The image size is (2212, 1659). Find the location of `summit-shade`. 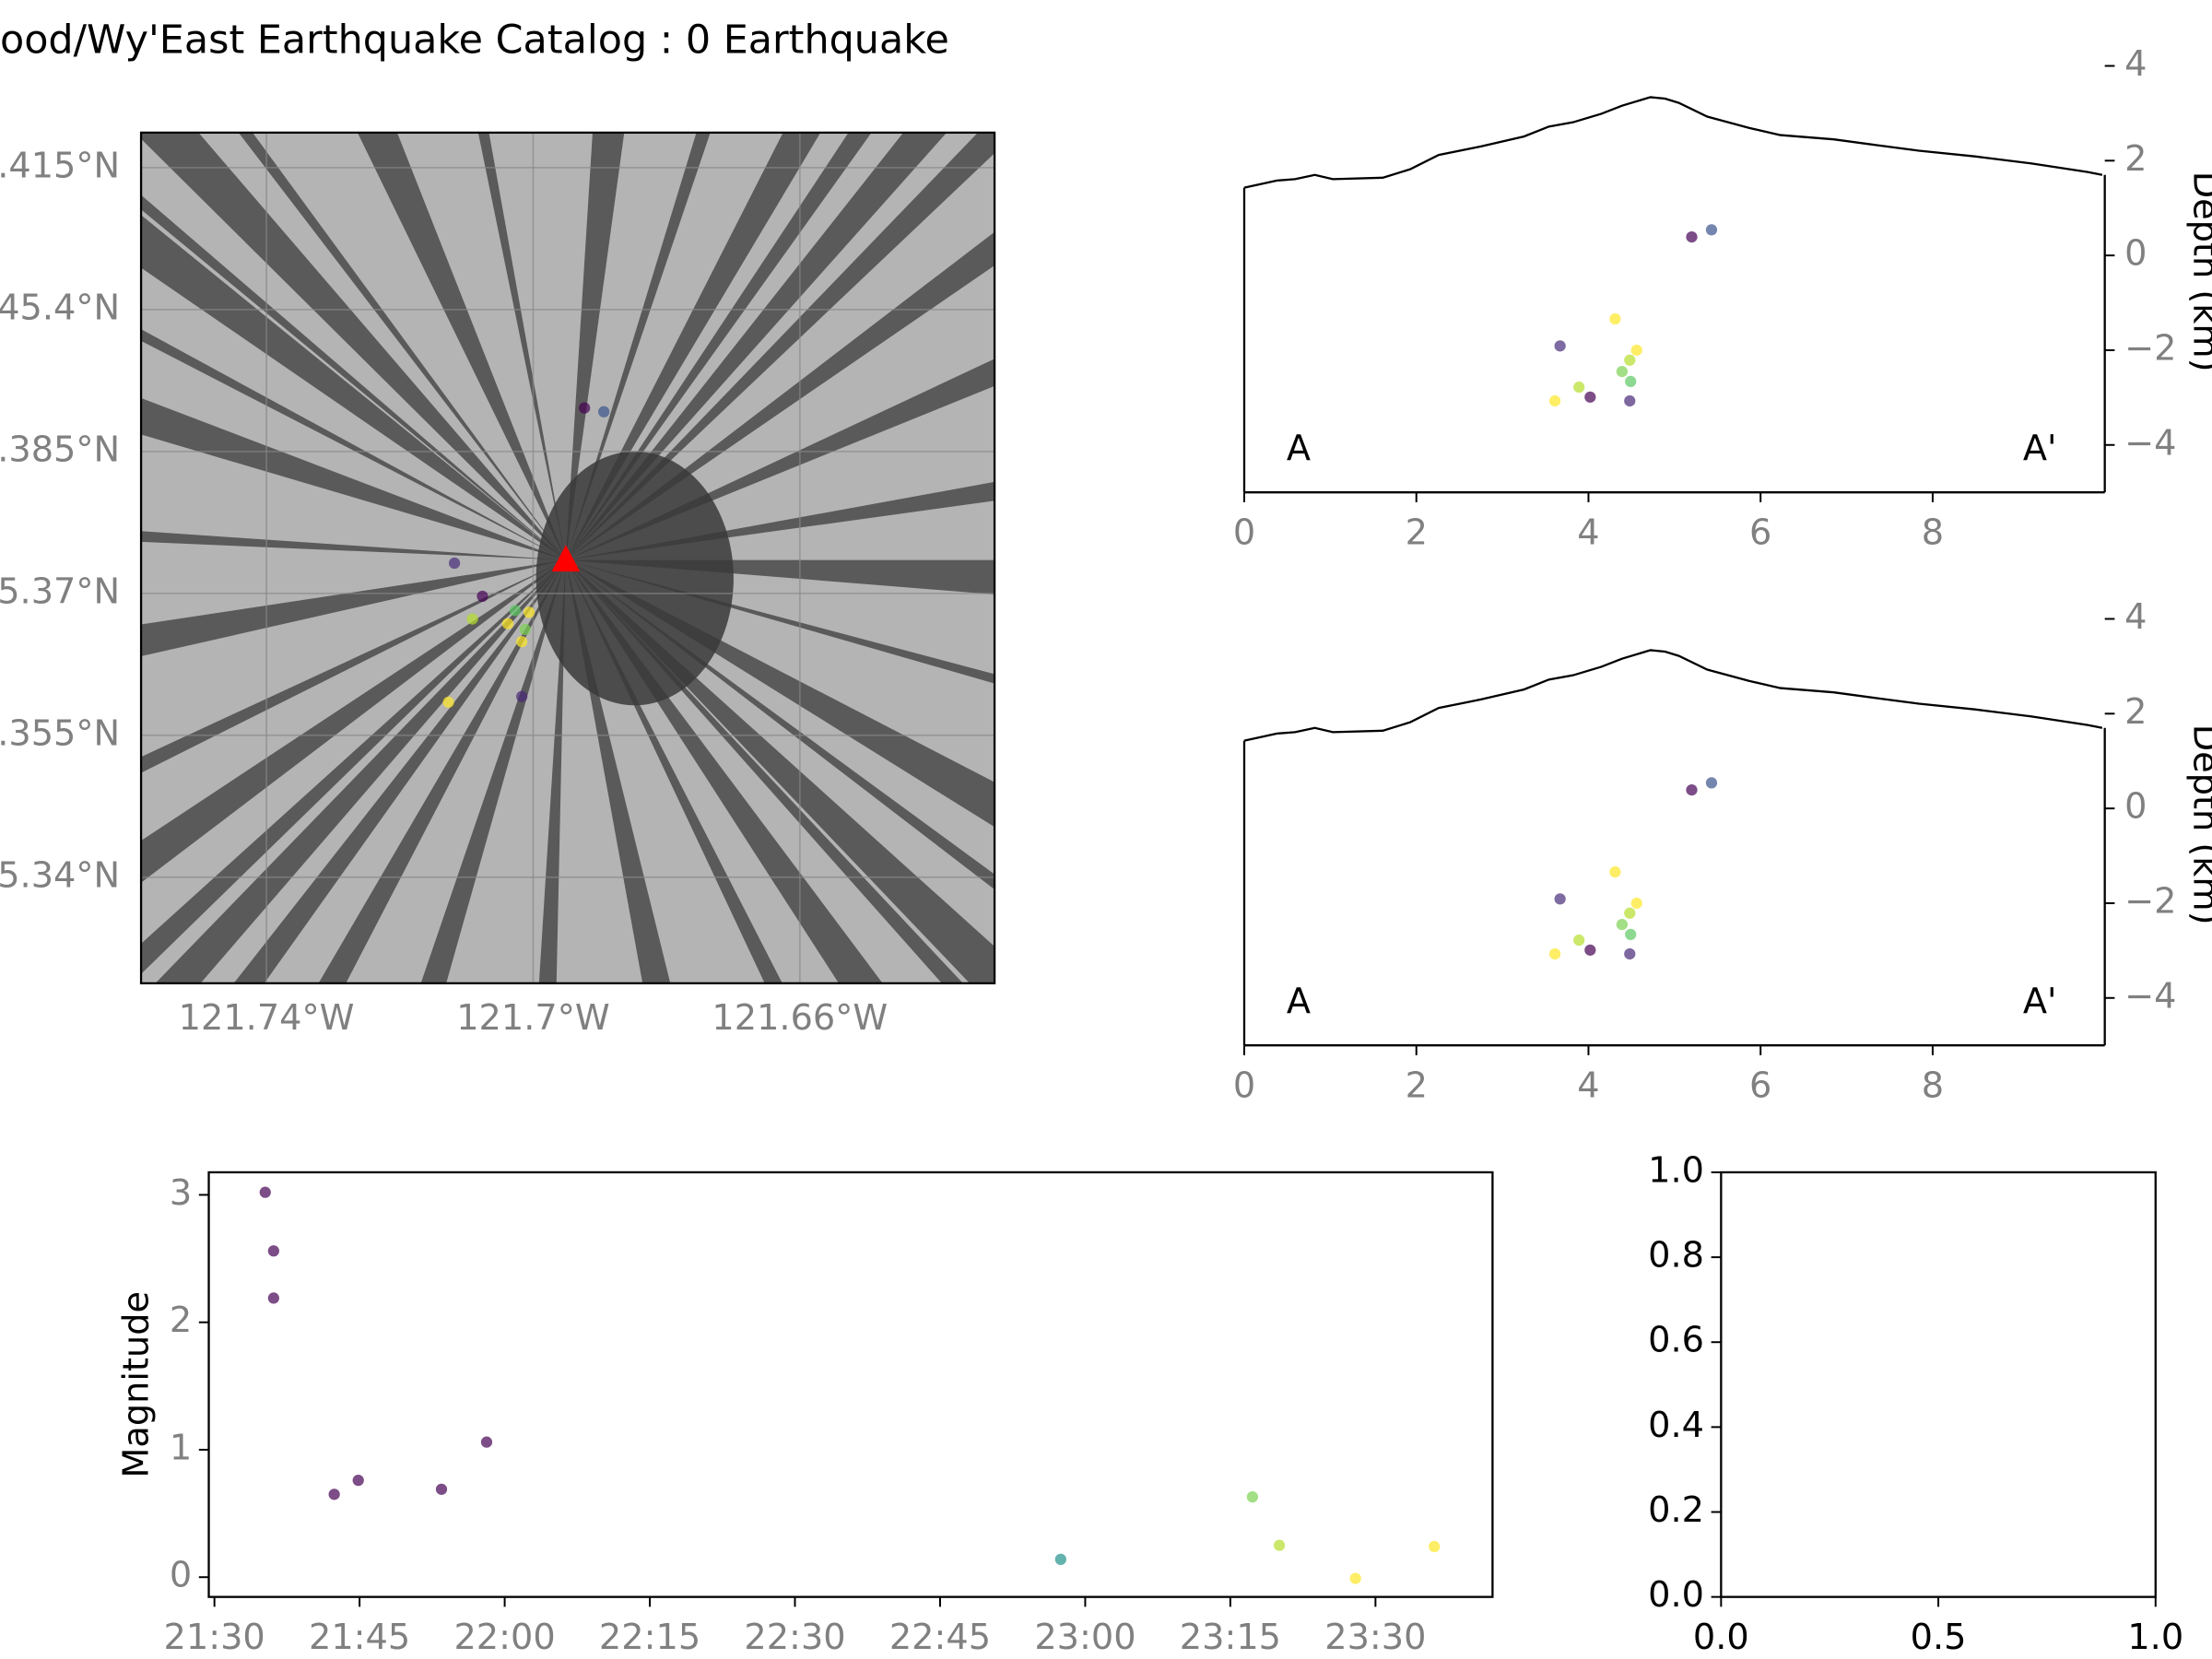

summit-shade is located at coordinates (634, 578).